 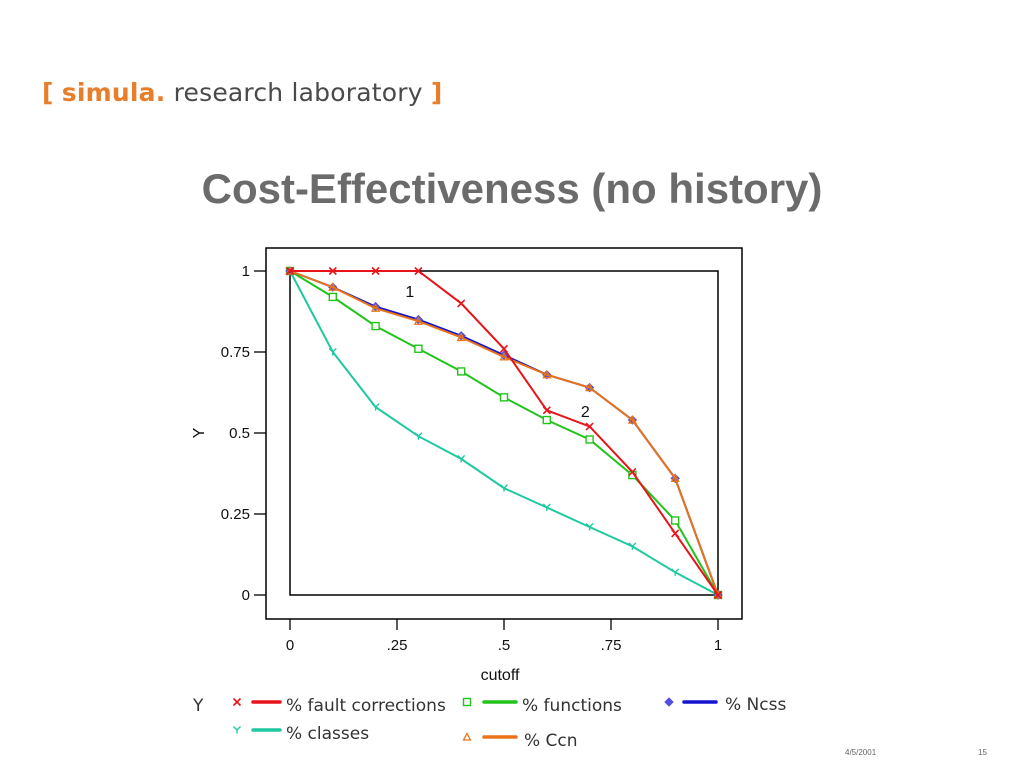 What do you see at coordinates (235, 352) in the screenshot?
I see `y-tick-label: 0.75` at bounding box center [235, 352].